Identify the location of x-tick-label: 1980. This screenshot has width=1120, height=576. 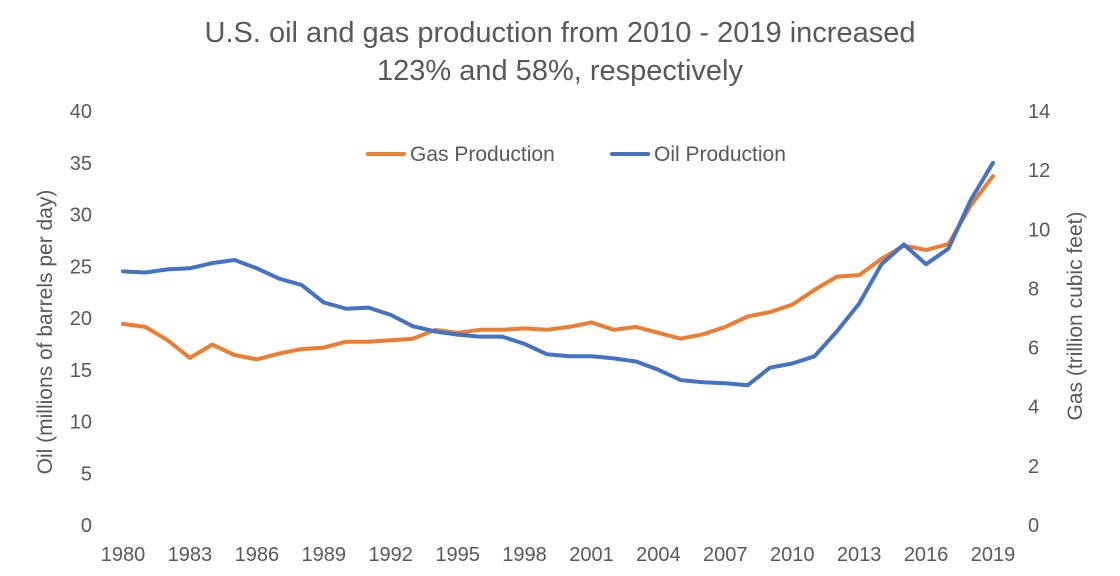
(123, 555).